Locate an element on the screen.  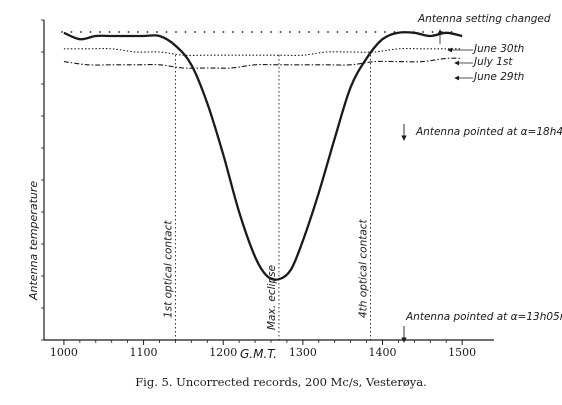
marker-label: 4th optical contact is located at coordinates (364, 268).